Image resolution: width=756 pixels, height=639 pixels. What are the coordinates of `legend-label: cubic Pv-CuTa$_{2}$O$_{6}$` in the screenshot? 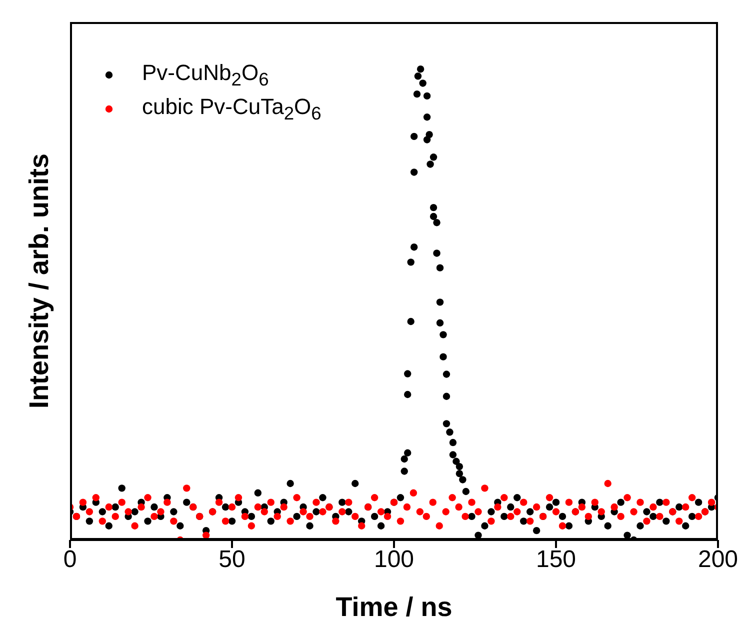 It's located at (232, 109).